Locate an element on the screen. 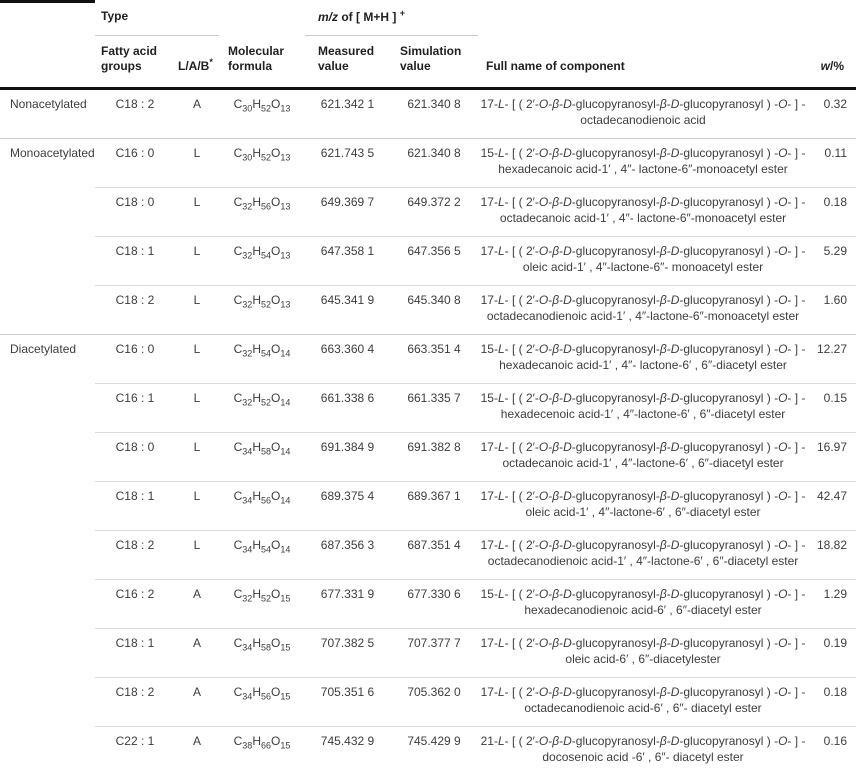 Image resolution: width=856 pixels, height=775 pixels. cell-fatty-acid: C16 : 2 is located at coordinates (135, 603).